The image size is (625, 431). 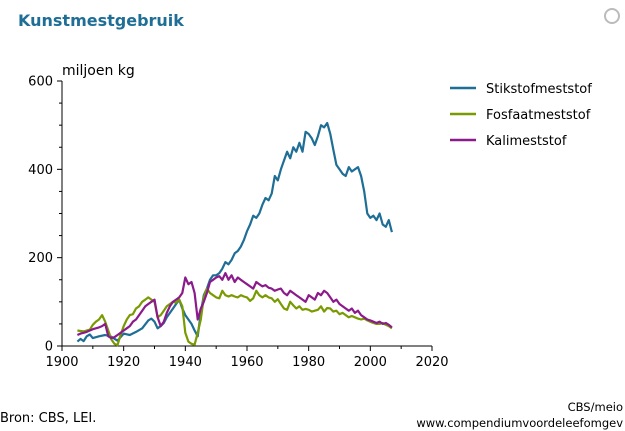 What do you see at coordinates (539, 89) in the screenshot?
I see `legend-label-stikstof: Stikstofmeststof` at bounding box center [539, 89].